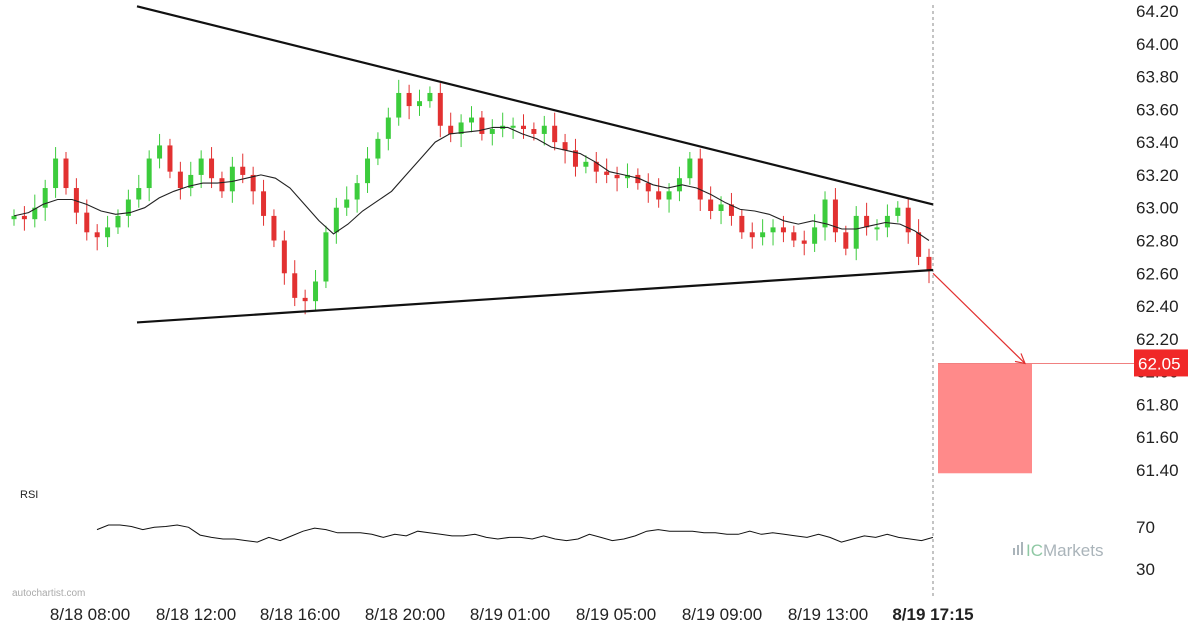 This screenshot has height=630, width=1200. Describe the element at coordinates (1157, 241) in the screenshot. I see `y-tick-label: 62.80` at that location.